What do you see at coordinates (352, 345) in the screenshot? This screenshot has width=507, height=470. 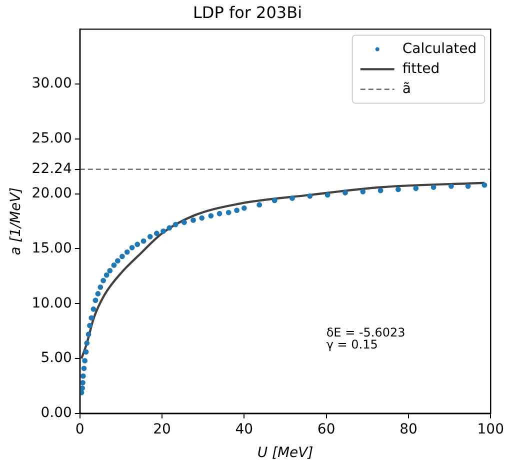 I see `annotation: γ = 0.15` at bounding box center [352, 345].